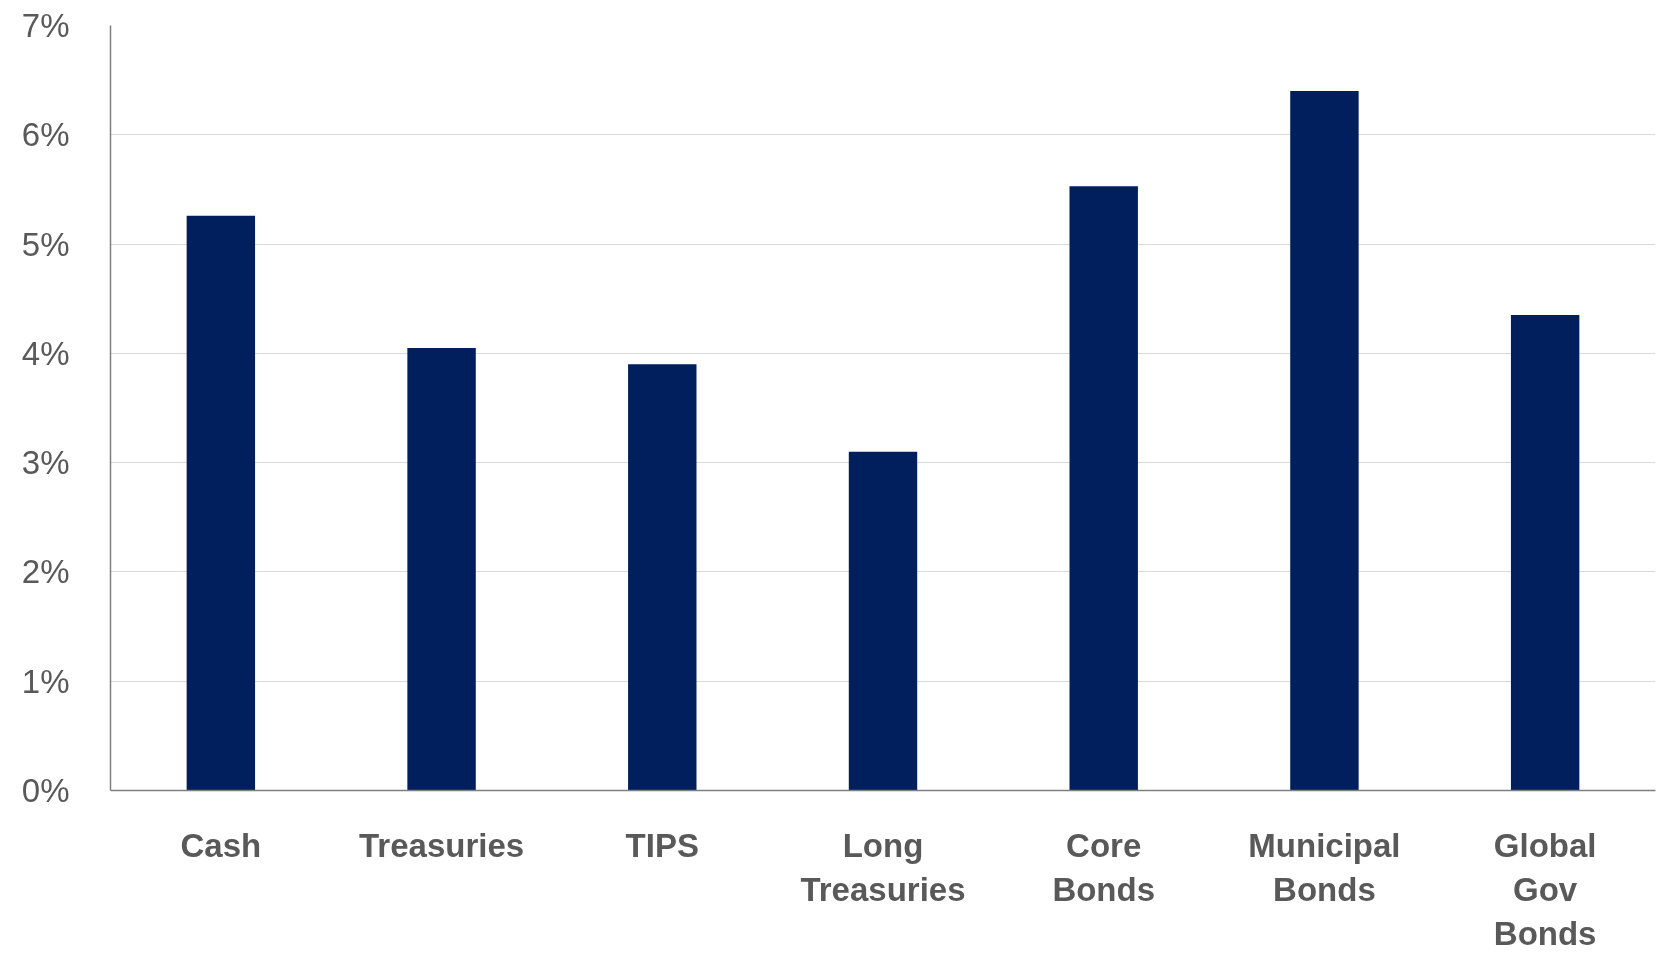 The image size is (1667, 964). I want to click on x-tick-label: Core Bonds, so click(1104, 867).